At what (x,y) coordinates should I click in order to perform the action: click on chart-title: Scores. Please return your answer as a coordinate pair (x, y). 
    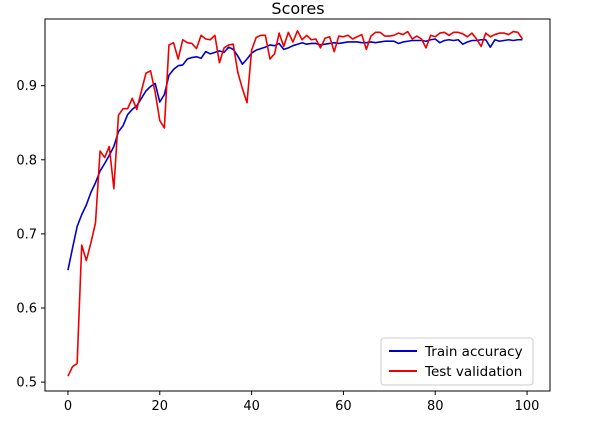
    Looking at the image, I should click on (297, 9).